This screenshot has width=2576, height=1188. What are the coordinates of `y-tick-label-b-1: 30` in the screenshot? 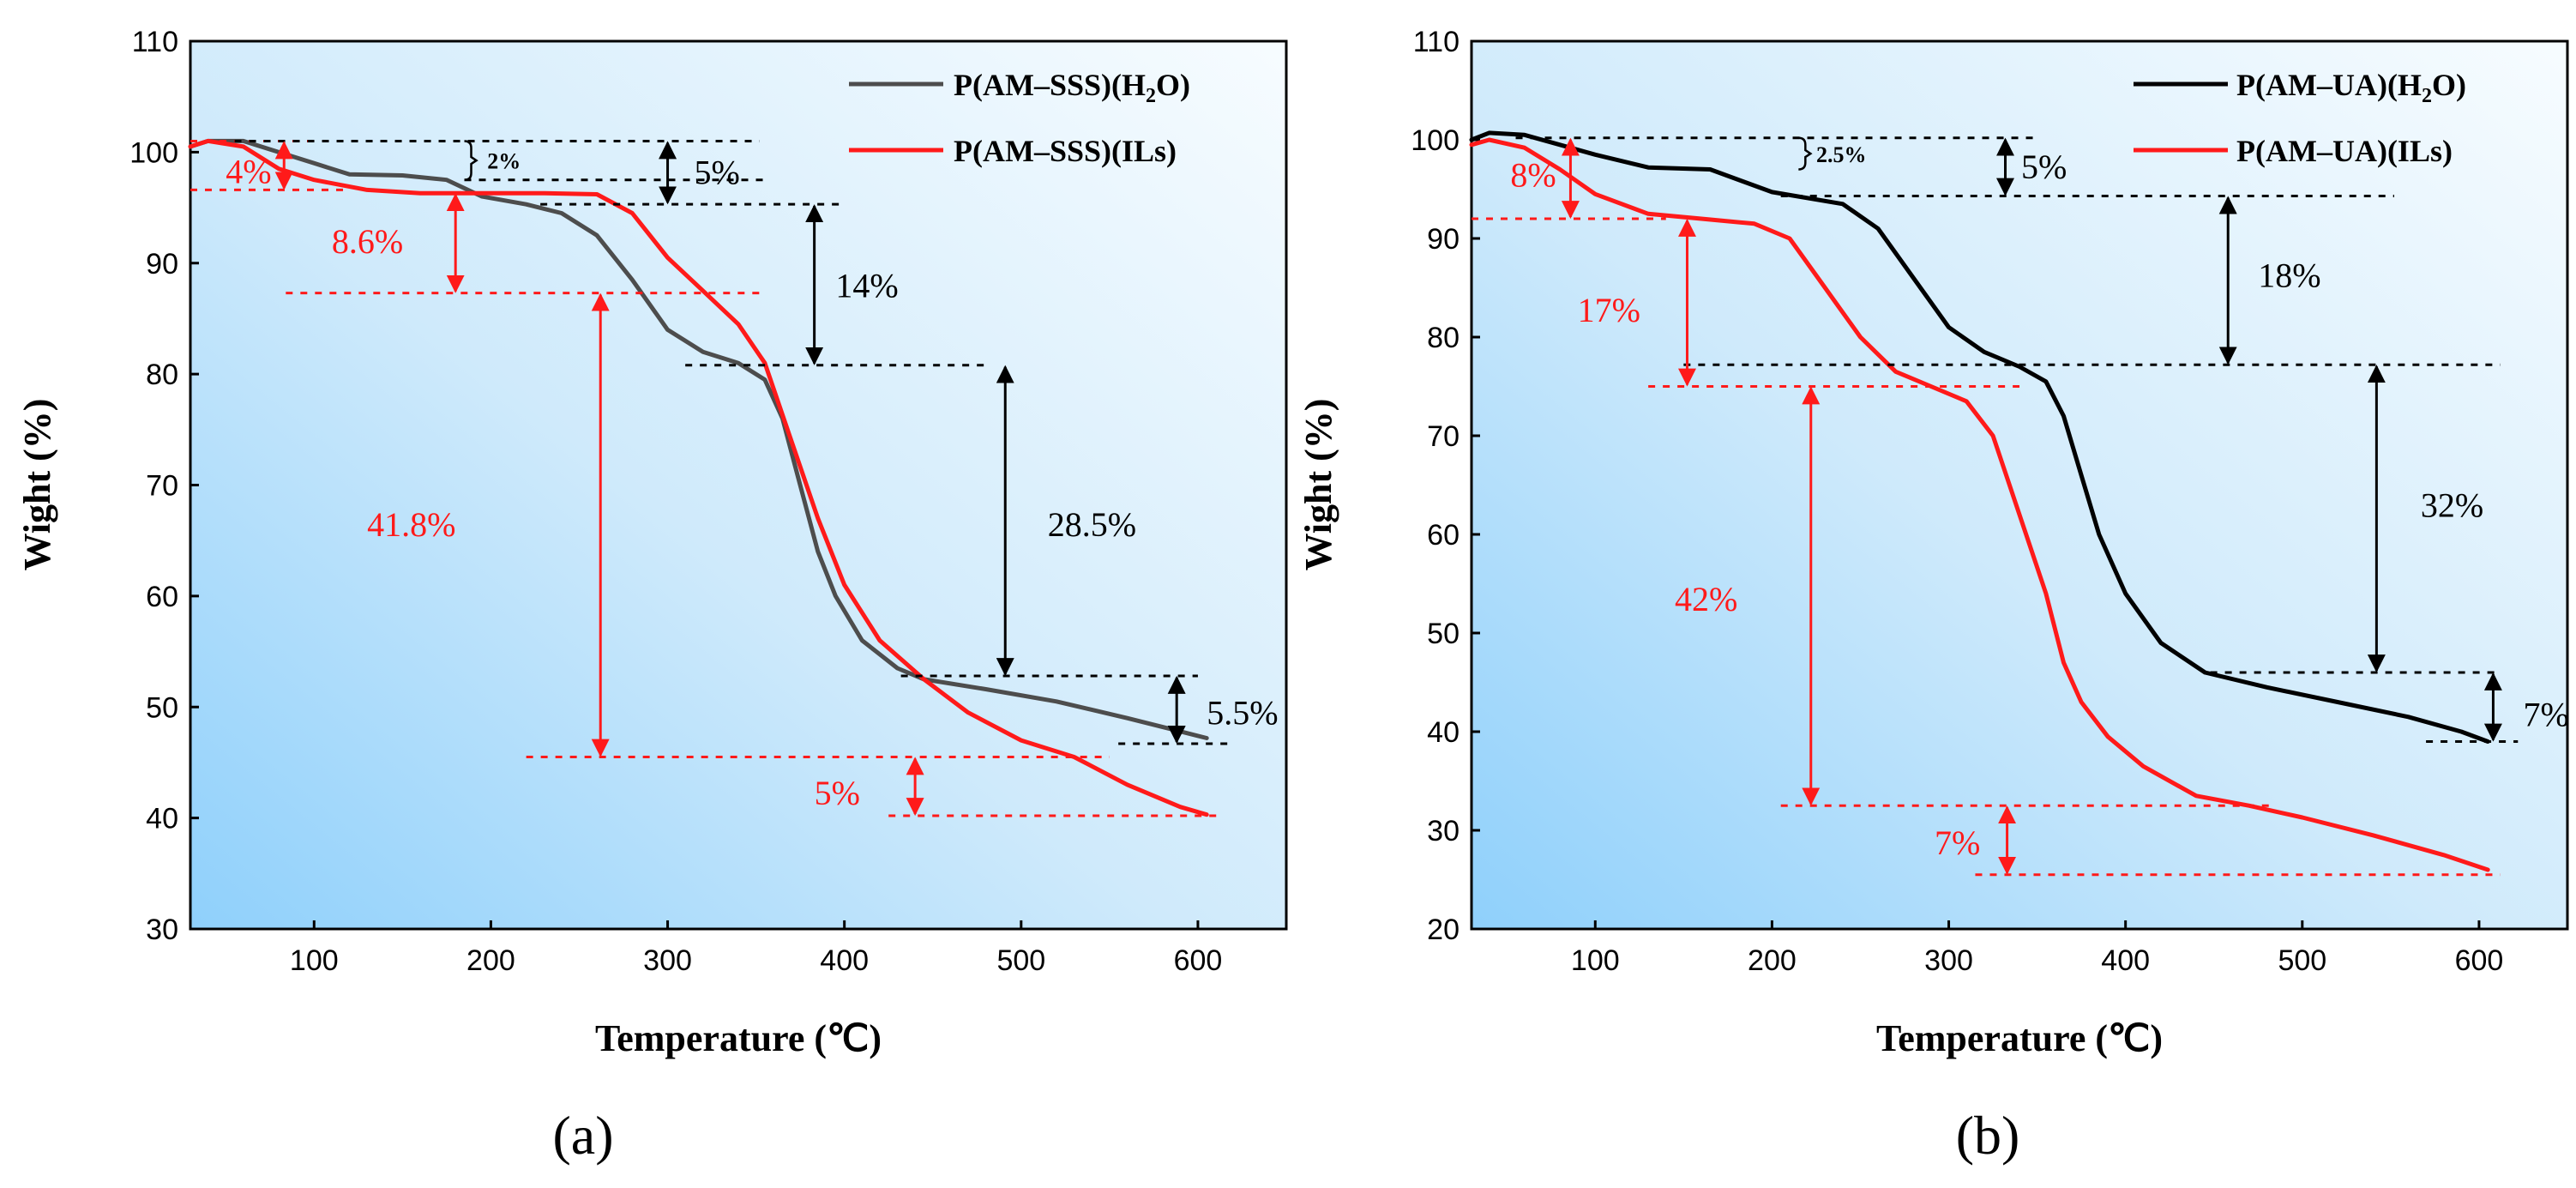 It's located at (1443, 831).